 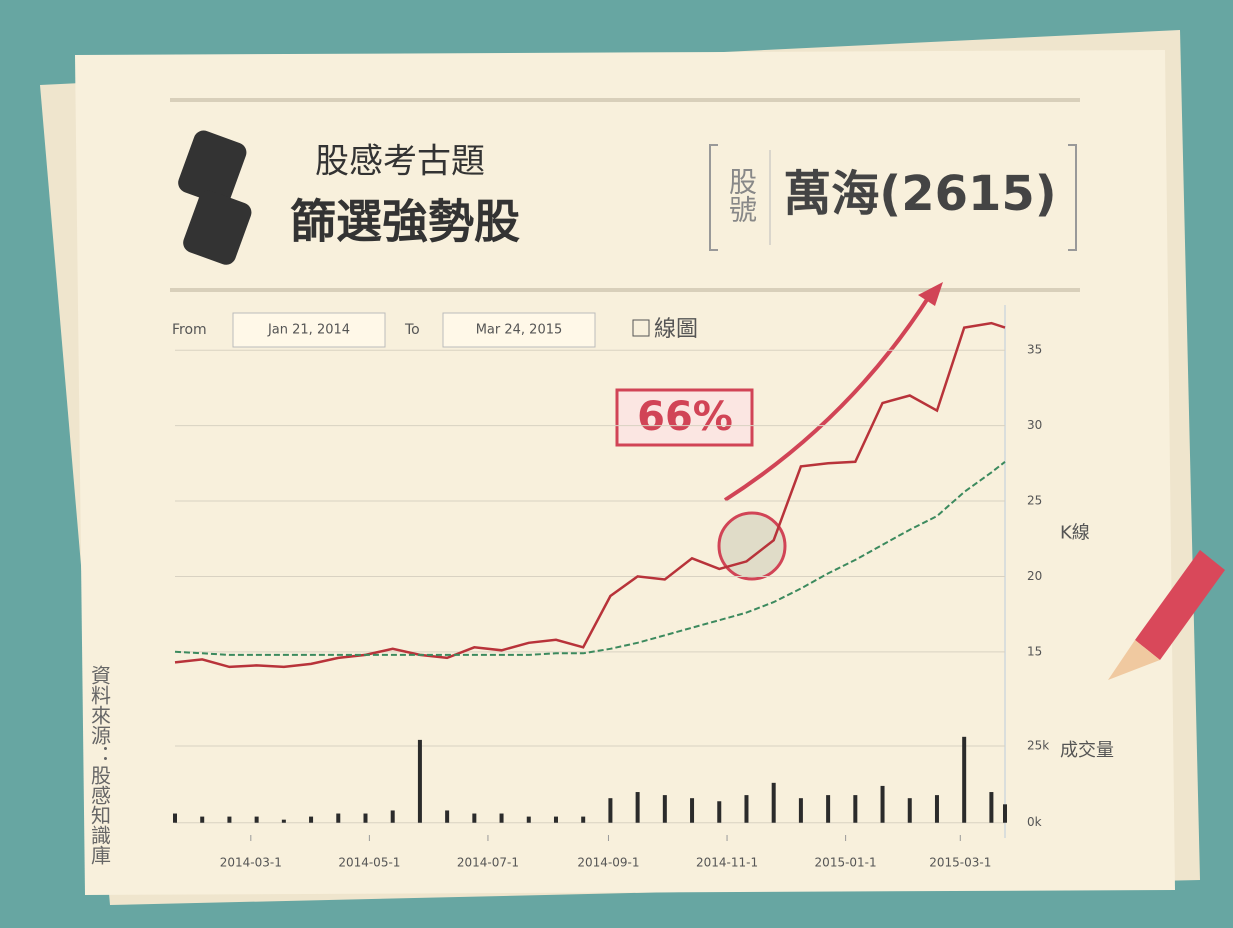 I want to click on arrow-head, so click(x=930, y=294).